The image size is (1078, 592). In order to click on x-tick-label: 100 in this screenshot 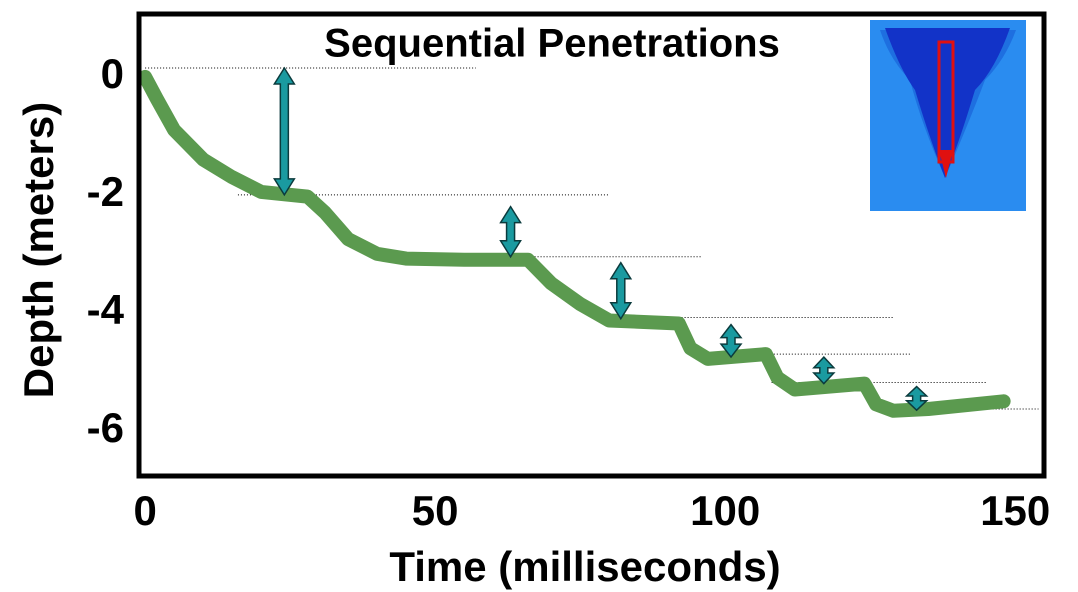, I will do `click(725, 510)`.